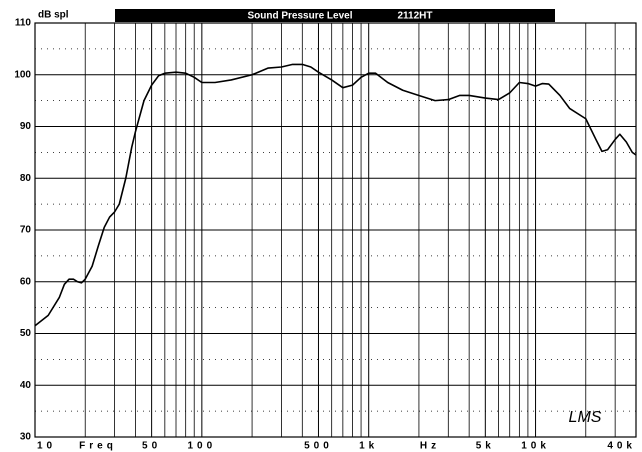  I want to click on x-tick-label: 1k, so click(368, 446).